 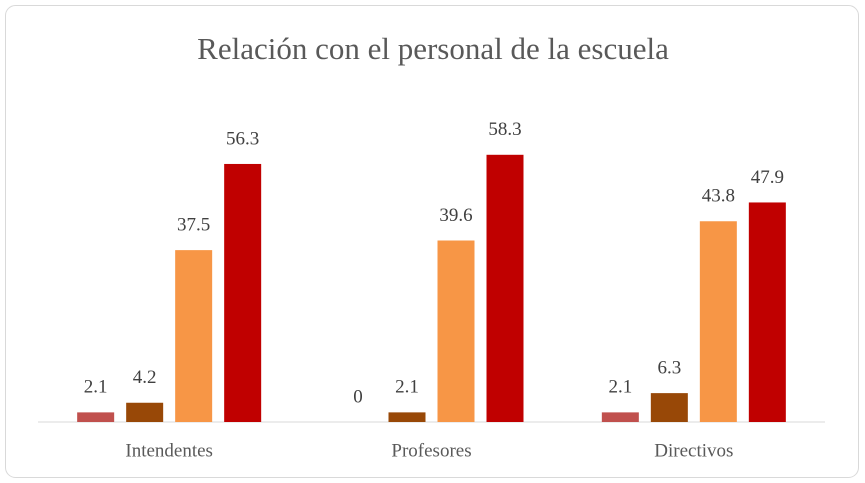 I want to click on chart-title: Relación con el personal de la escuela, so click(x=433, y=48).